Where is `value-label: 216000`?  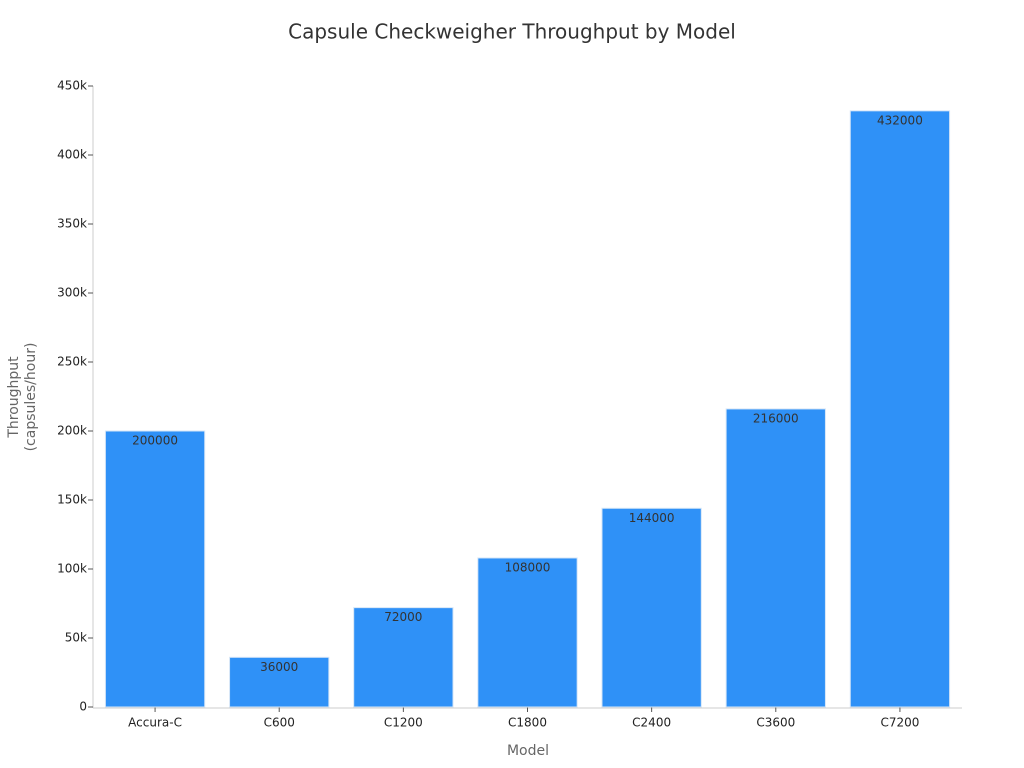 value-label: 216000 is located at coordinates (776, 418).